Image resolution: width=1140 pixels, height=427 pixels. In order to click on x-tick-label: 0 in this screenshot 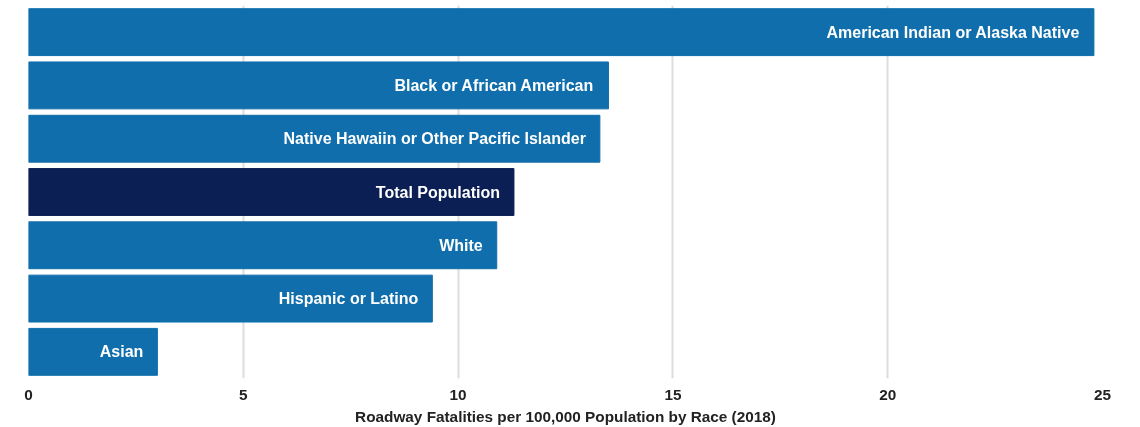, I will do `click(28, 394)`.